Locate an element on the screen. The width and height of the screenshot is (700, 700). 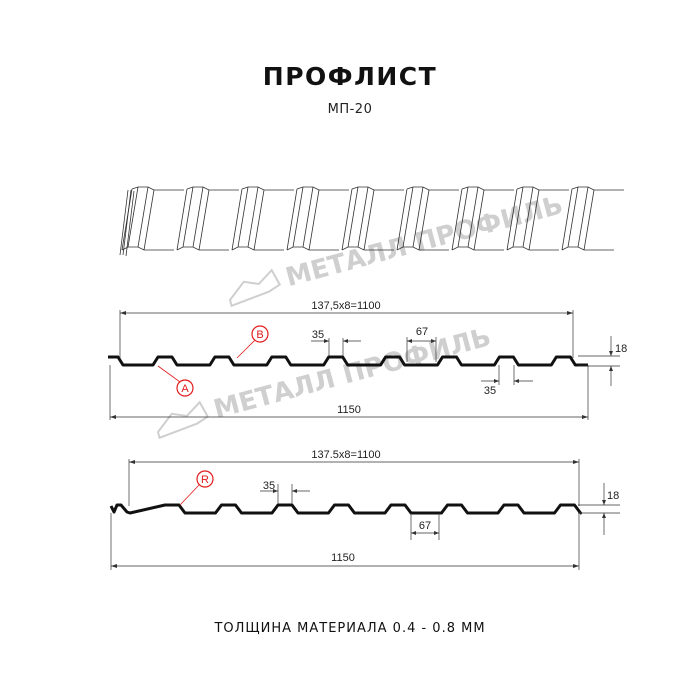
svg-text: B is located at coordinates (259, 335).